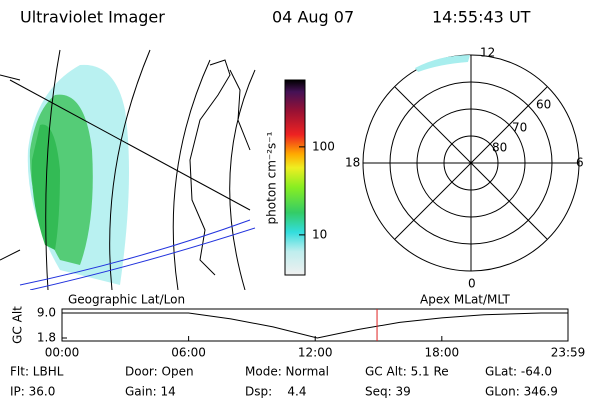 This screenshot has height=400, width=600. What do you see at coordinates (521, 392) in the screenshot?
I see `status-field: GLon: 346.9` at bounding box center [521, 392].